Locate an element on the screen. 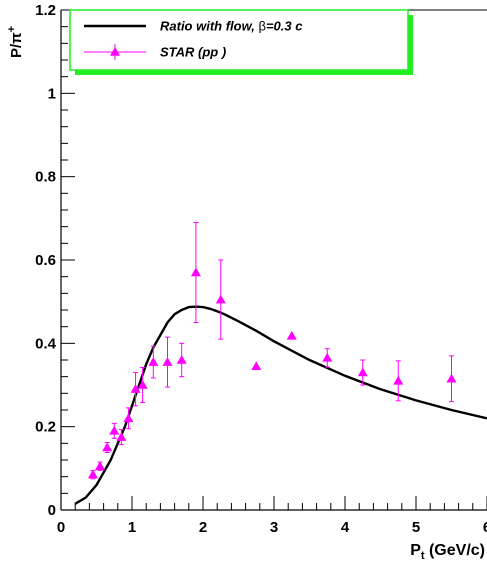 This screenshot has height=561, width=487. legend-marker-swatch is located at coordinates (115, 51).